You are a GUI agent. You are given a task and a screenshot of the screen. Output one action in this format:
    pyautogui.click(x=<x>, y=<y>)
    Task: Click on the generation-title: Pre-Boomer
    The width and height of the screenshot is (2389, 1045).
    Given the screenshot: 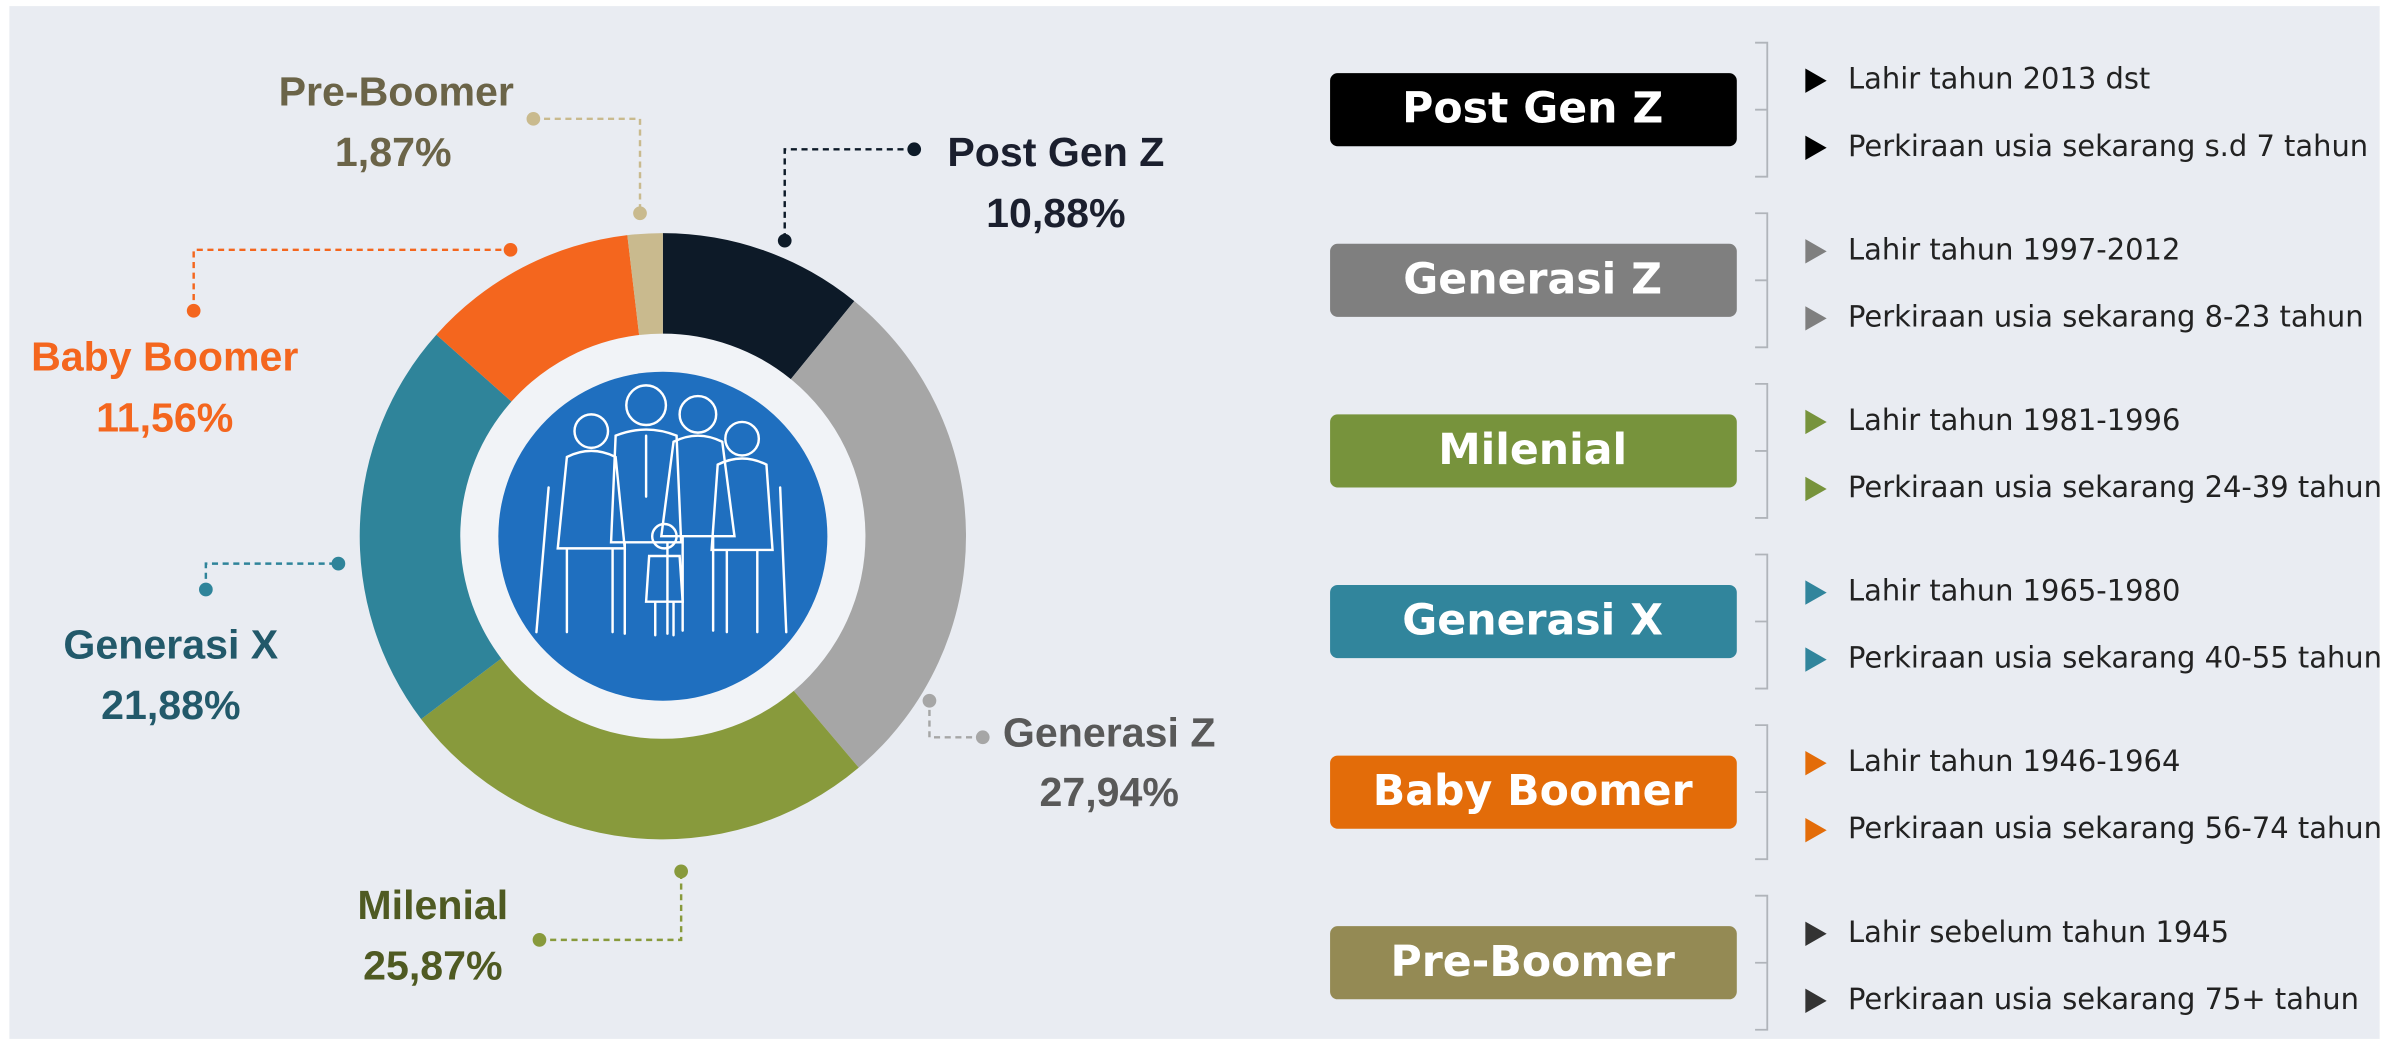 What is the action you would take?
    pyautogui.click(x=1532, y=962)
    